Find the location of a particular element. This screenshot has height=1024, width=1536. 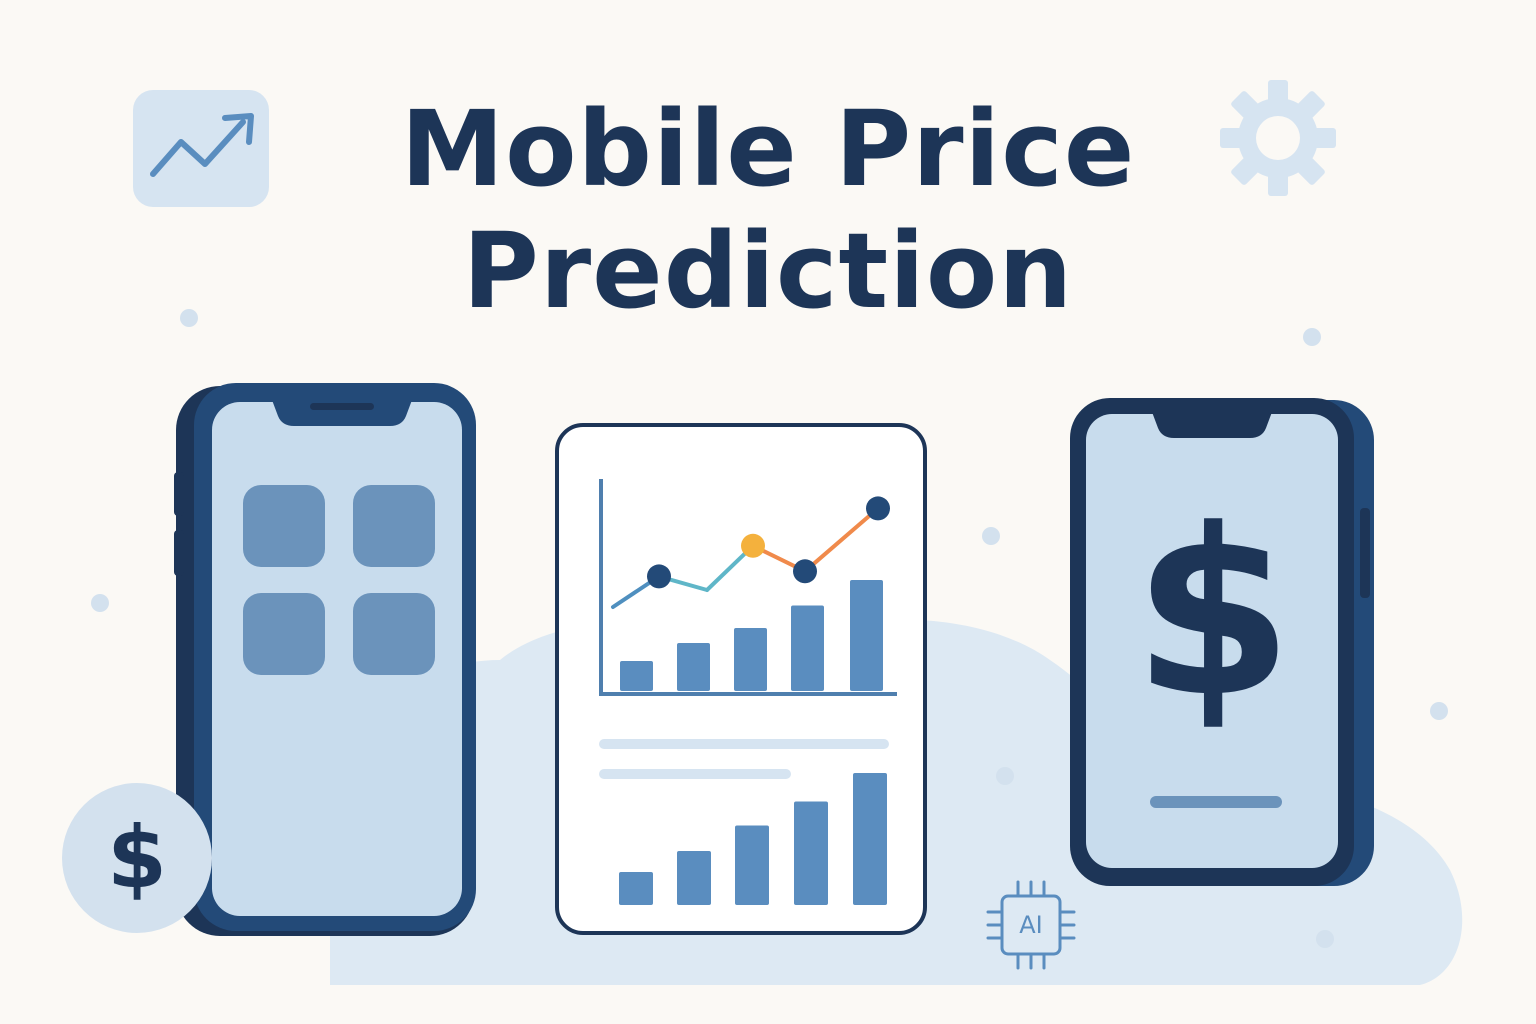

chart-card-graphics is located at coordinates (748, 692).